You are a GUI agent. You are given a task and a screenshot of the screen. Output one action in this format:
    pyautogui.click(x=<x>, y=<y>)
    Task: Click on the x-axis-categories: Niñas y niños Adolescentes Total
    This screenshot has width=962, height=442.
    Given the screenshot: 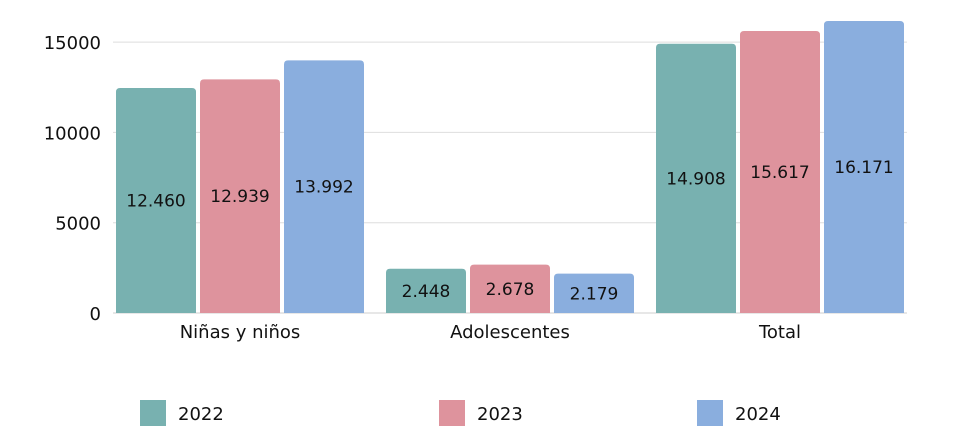 What is the action you would take?
    pyautogui.click(x=490, y=332)
    